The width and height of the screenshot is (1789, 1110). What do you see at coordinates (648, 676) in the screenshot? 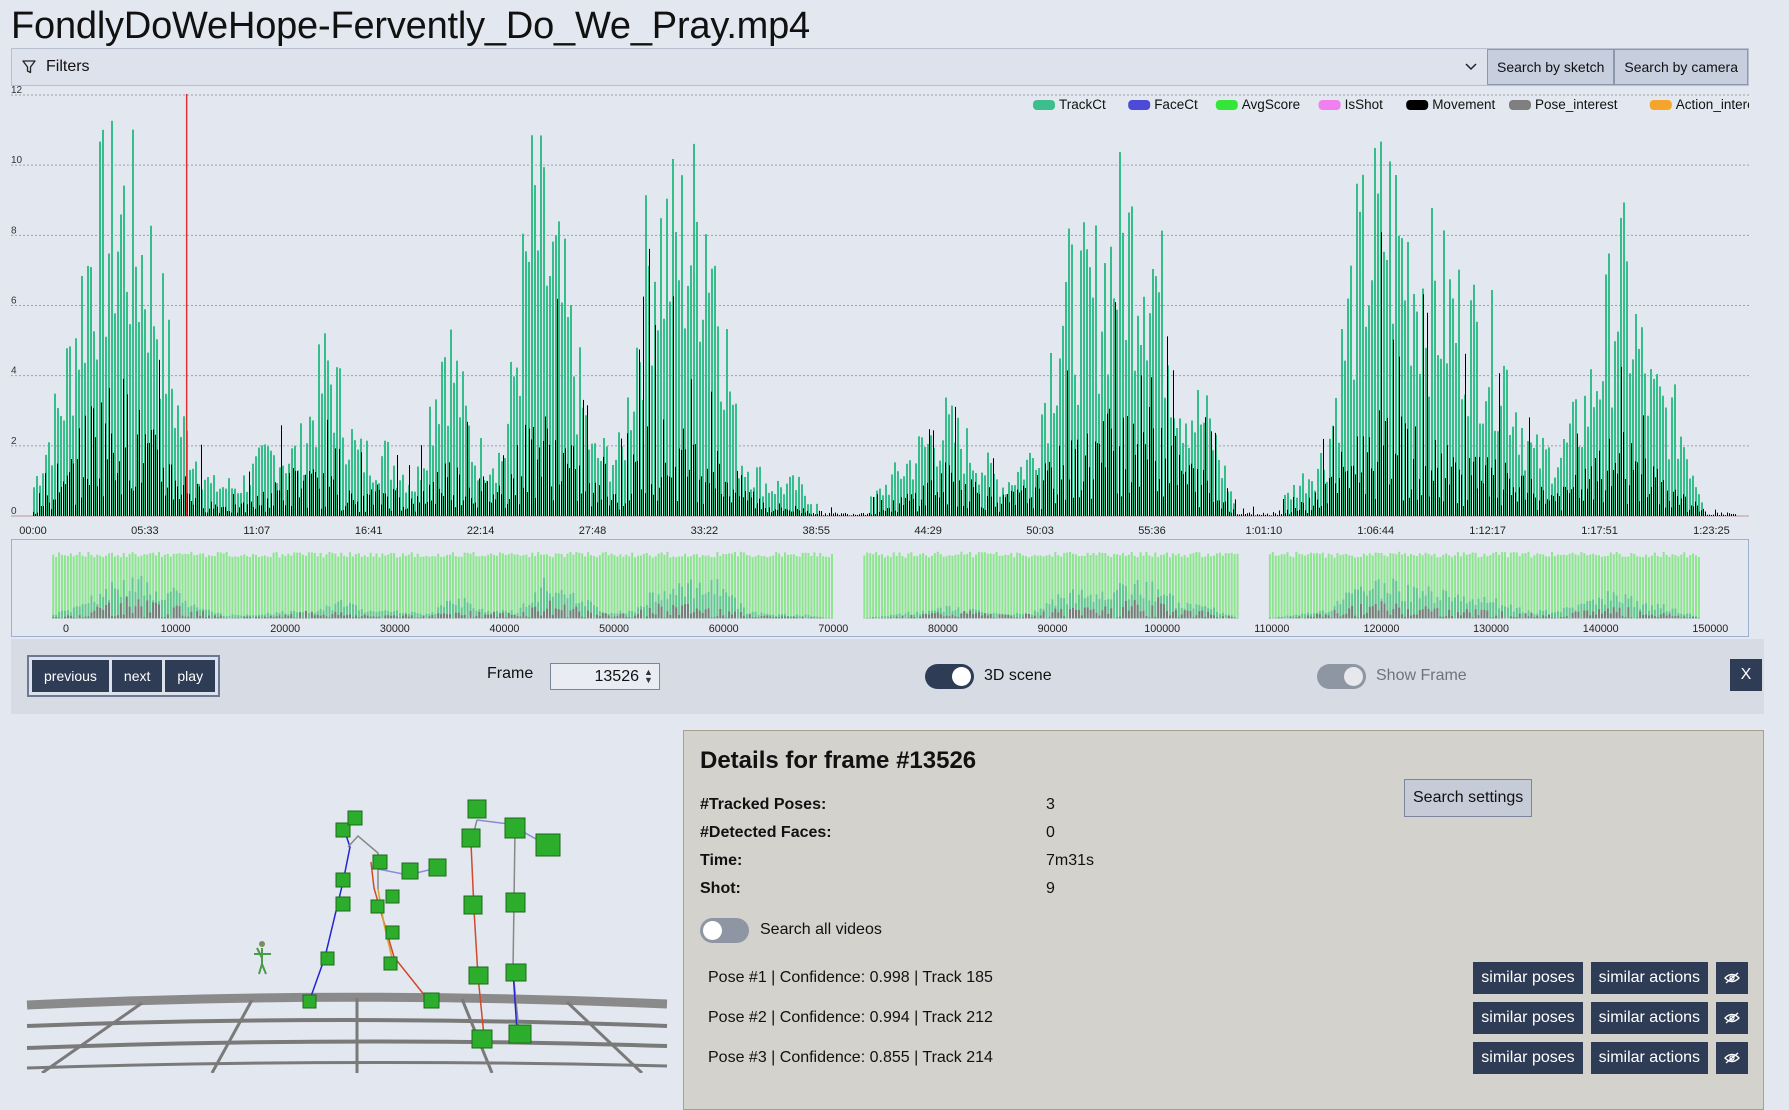
I see `spinner-icon: ▲▼` at bounding box center [648, 676].